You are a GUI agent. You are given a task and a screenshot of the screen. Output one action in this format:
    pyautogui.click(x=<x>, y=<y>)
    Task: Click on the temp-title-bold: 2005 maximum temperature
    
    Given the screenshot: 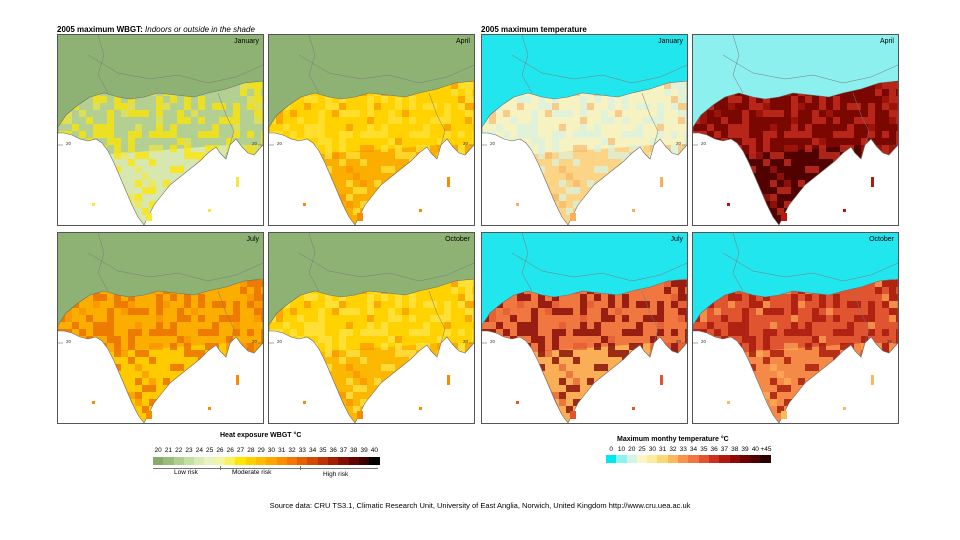 What is the action you would take?
    pyautogui.click(x=534, y=29)
    